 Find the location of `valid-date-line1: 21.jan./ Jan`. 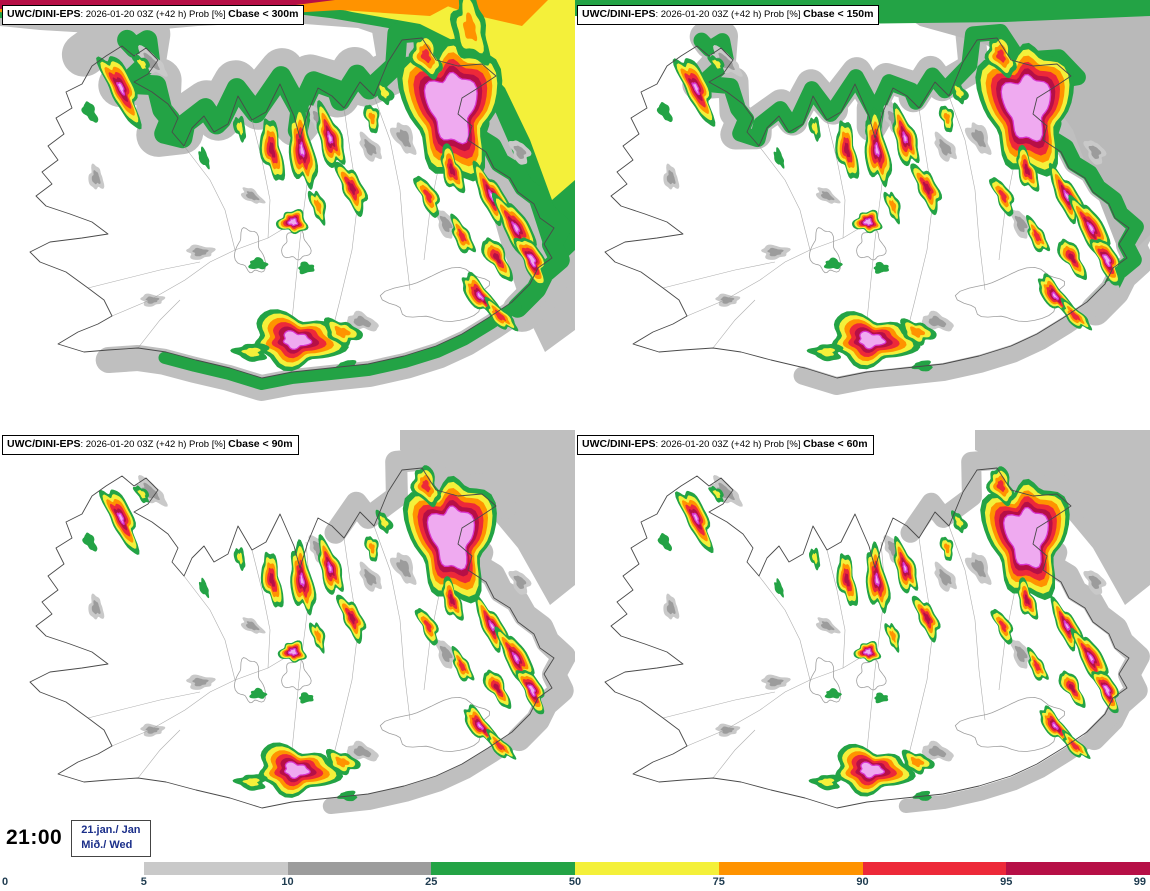

valid-date-line1: 21.jan./ Jan is located at coordinates (111, 830).